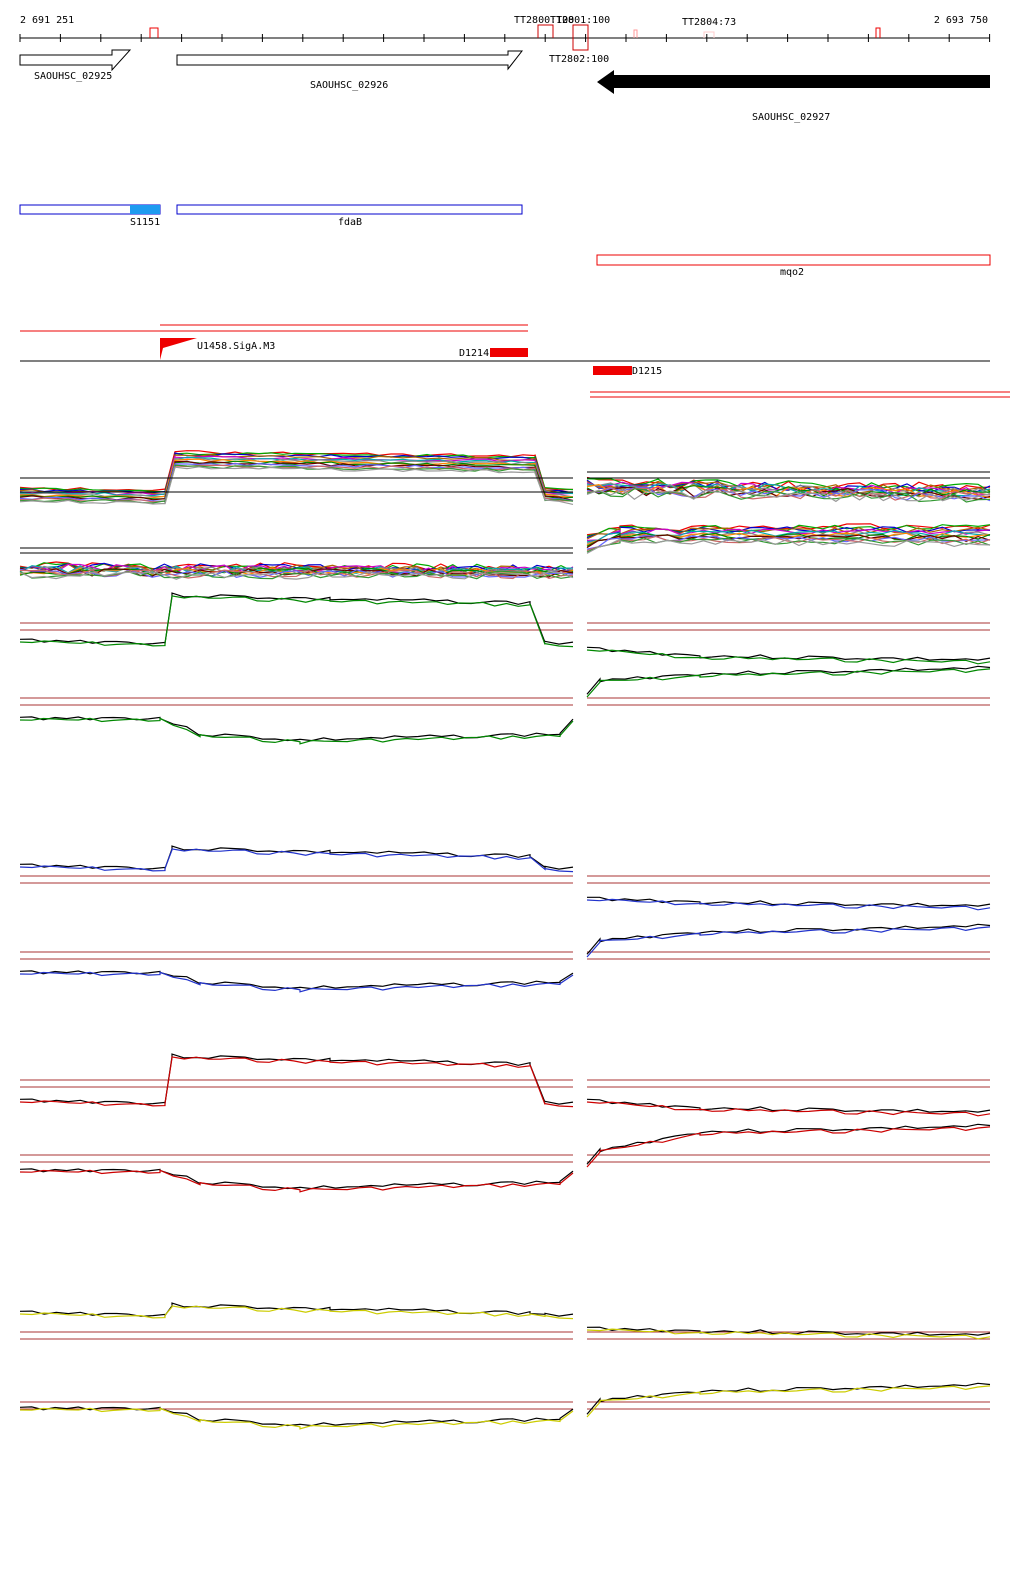 The image size is (1024, 1589). Describe the element at coordinates (178, 349) in the screenshot. I see `promoter-flag` at that location.